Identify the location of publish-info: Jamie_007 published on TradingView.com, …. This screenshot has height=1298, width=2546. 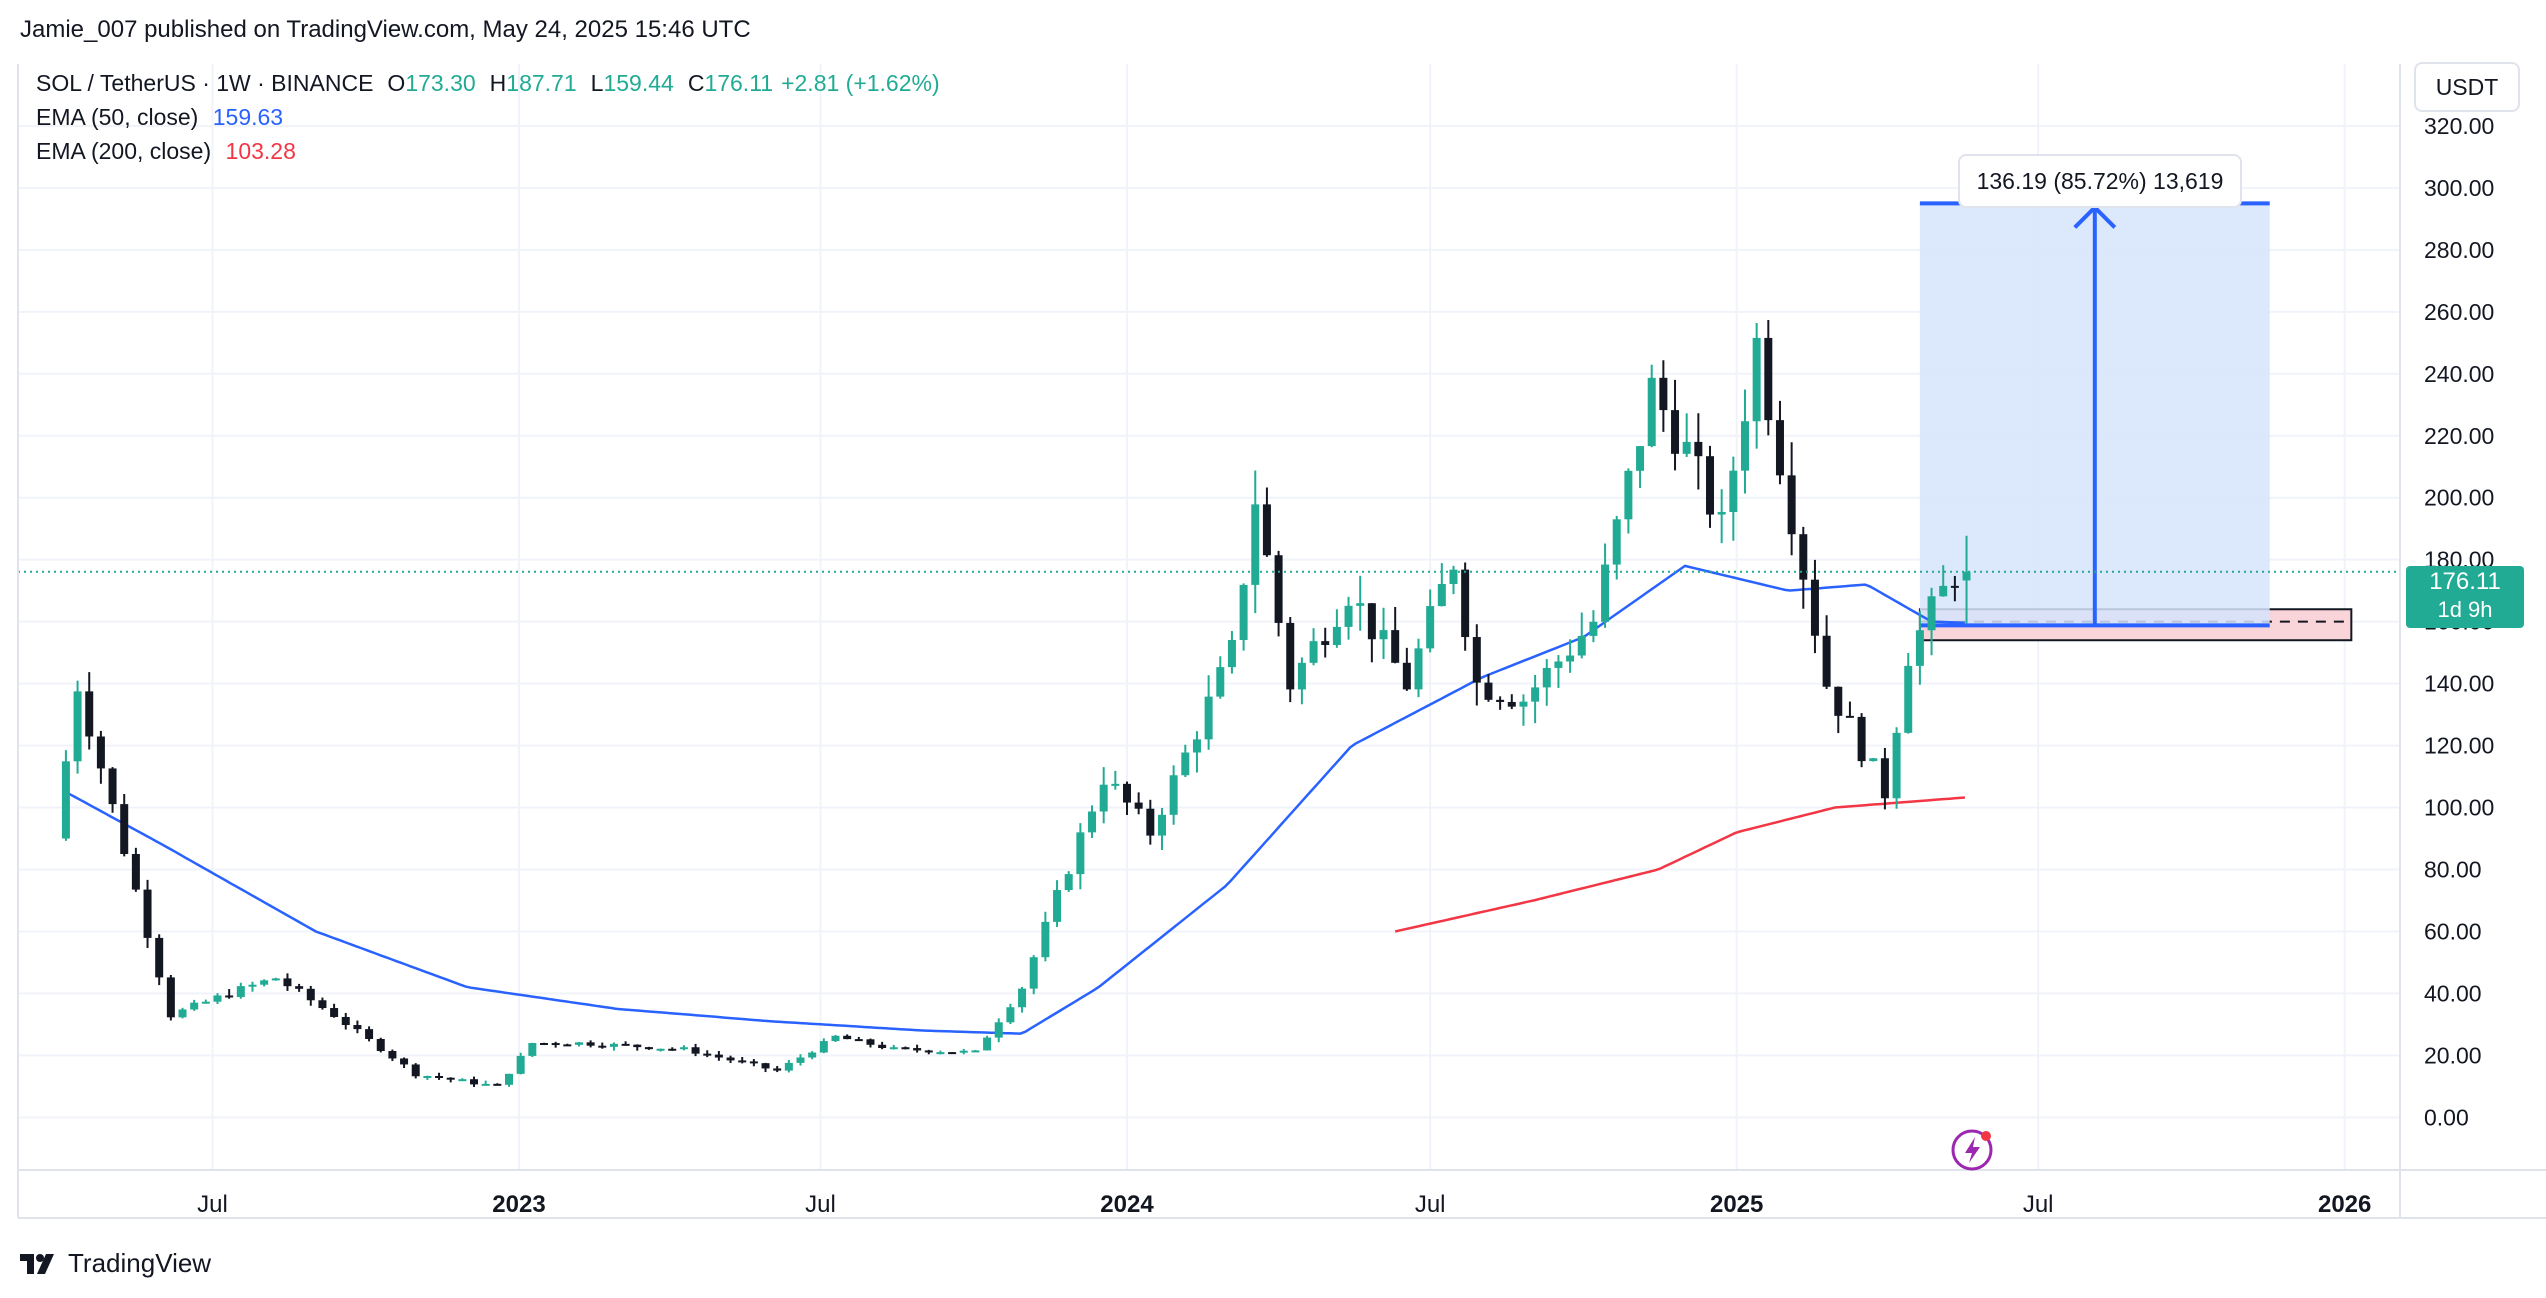
(385, 29).